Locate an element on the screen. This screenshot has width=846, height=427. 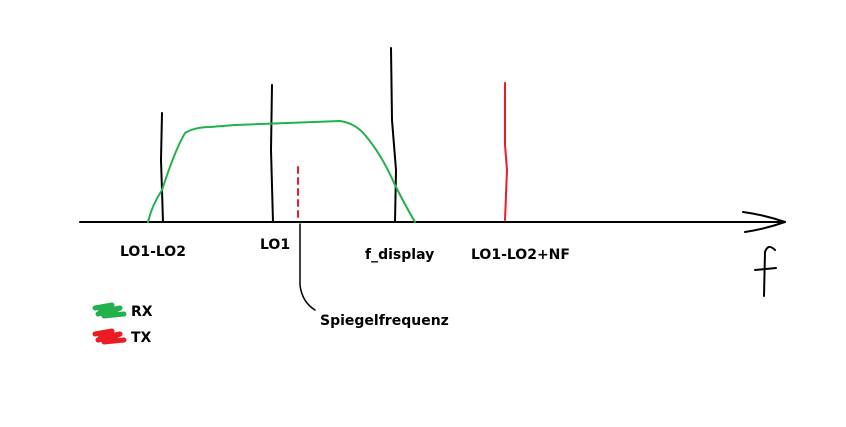
frequency-label: LO1 is located at coordinates (275, 245).